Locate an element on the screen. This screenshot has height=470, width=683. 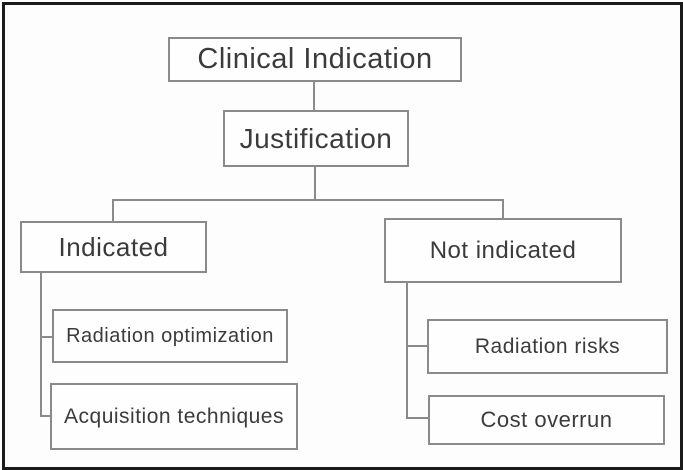
connector-not-indicated-to-radiation-risks is located at coordinates (416, 346).